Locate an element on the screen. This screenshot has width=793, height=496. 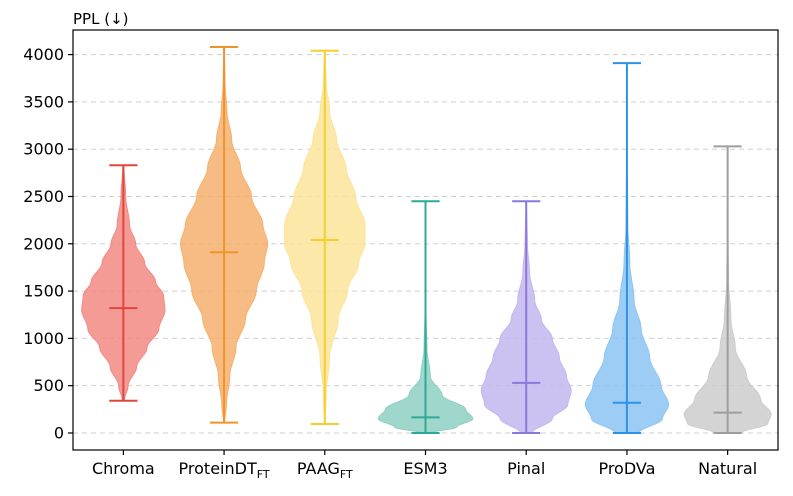
x-tick-label: PAAGFT is located at coordinates (325, 470).